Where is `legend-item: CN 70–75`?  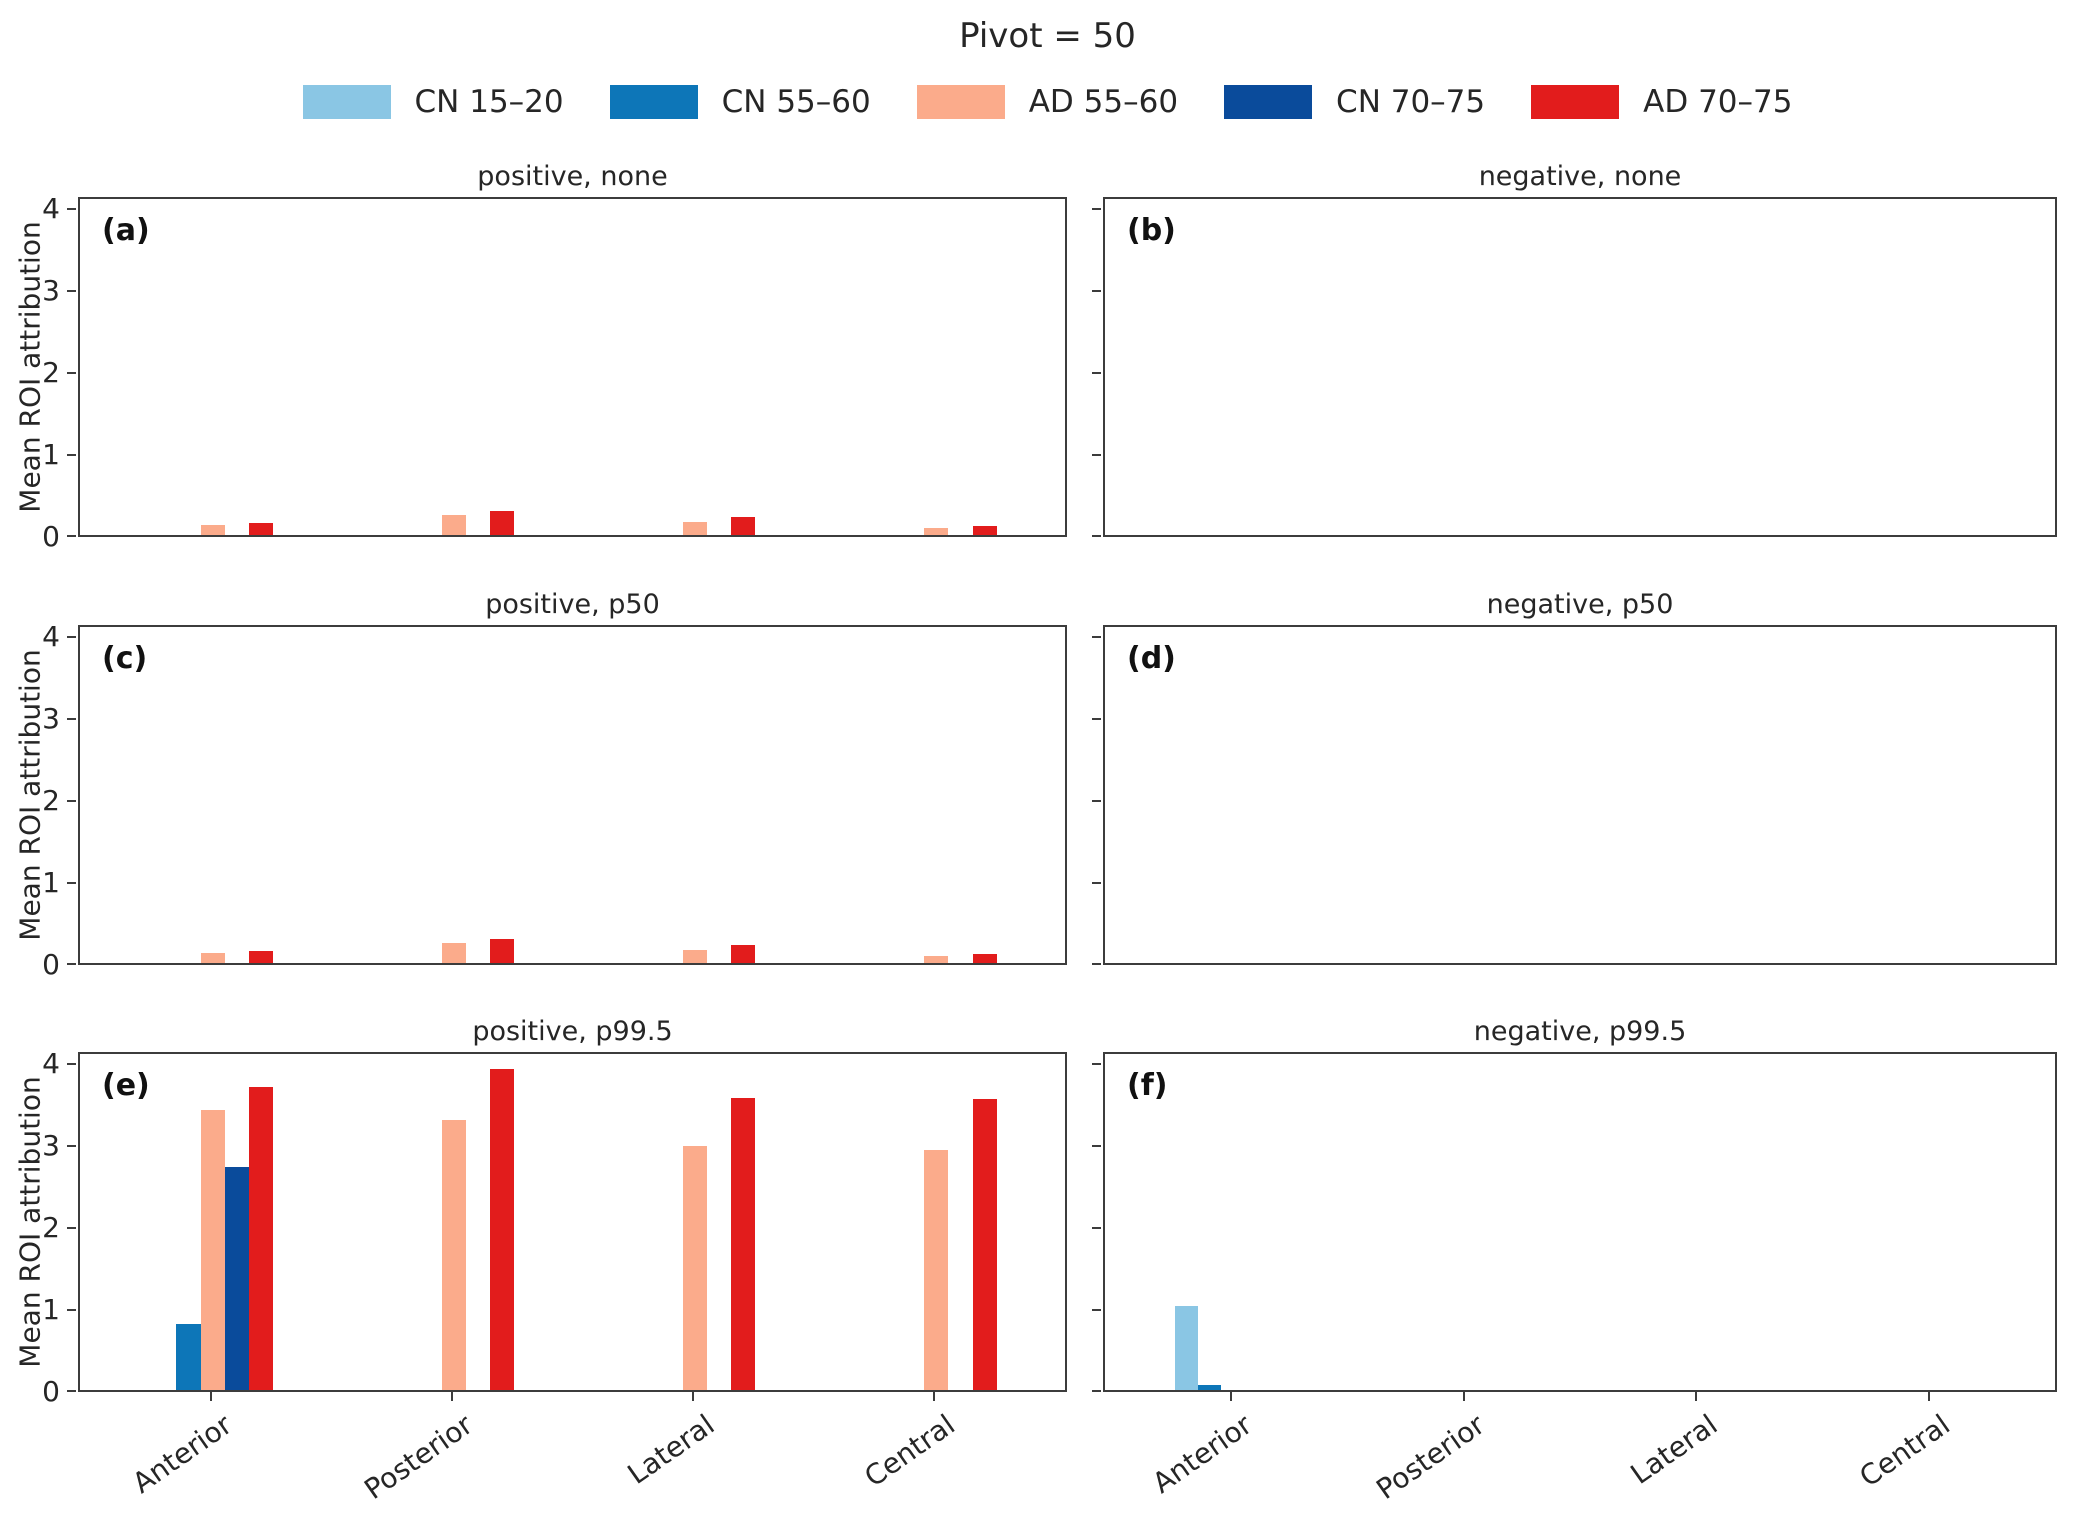 legend-item: CN 70–75 is located at coordinates (1354, 102).